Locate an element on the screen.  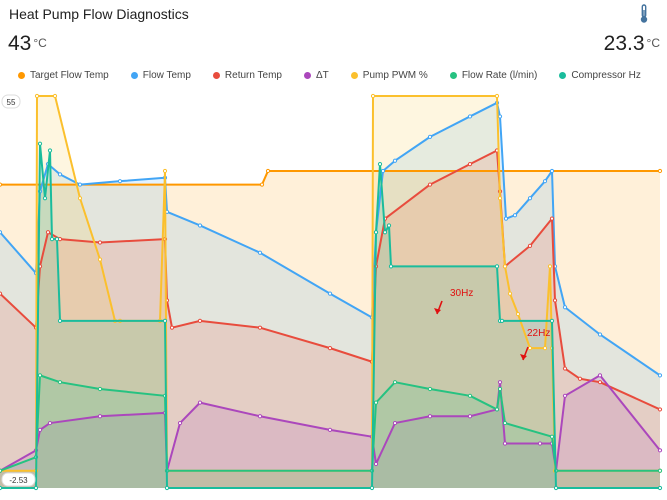
state-right-value: 23.3 is located at coordinates (624, 43).